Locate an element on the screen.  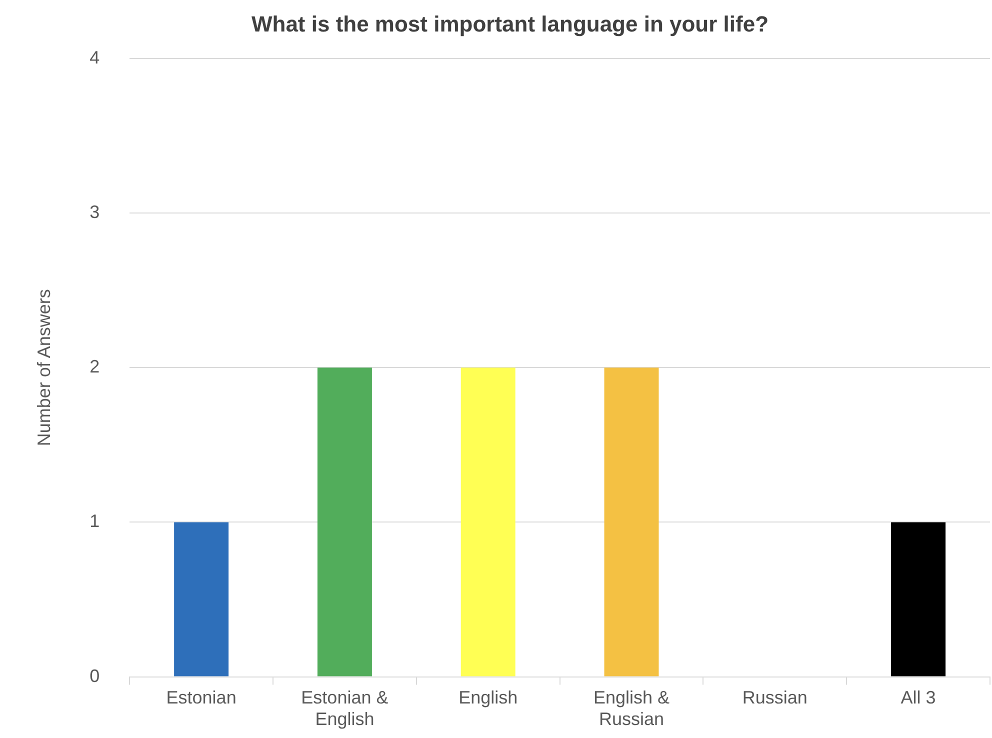
chart-title: What is the most important language in your life? is located at coordinates (510, 23).